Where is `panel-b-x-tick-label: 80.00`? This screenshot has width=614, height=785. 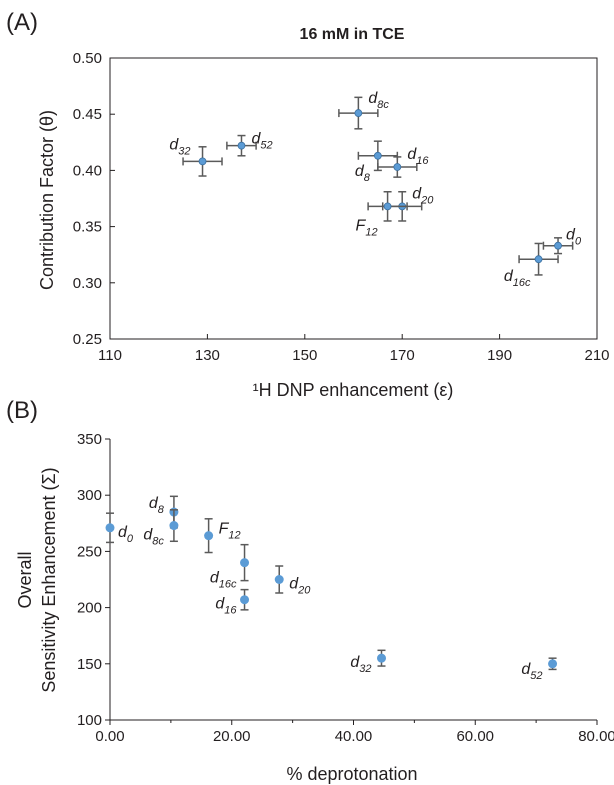
panel-b-x-tick-label: 80.00 is located at coordinates (596, 736).